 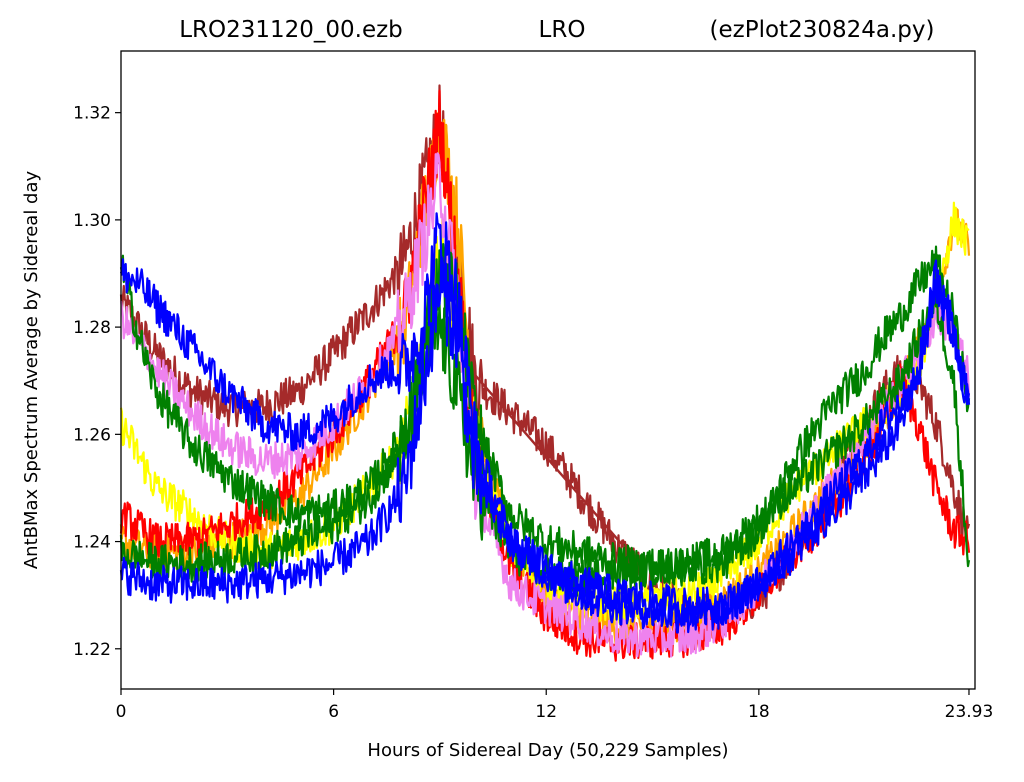 I want to click on y-tick-label: 1.30, so click(x=92, y=221).